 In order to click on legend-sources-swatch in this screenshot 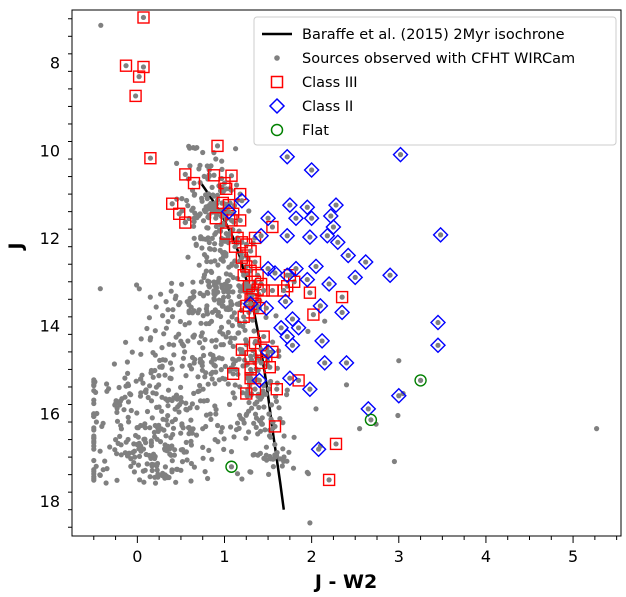, I will do `click(277, 58)`.